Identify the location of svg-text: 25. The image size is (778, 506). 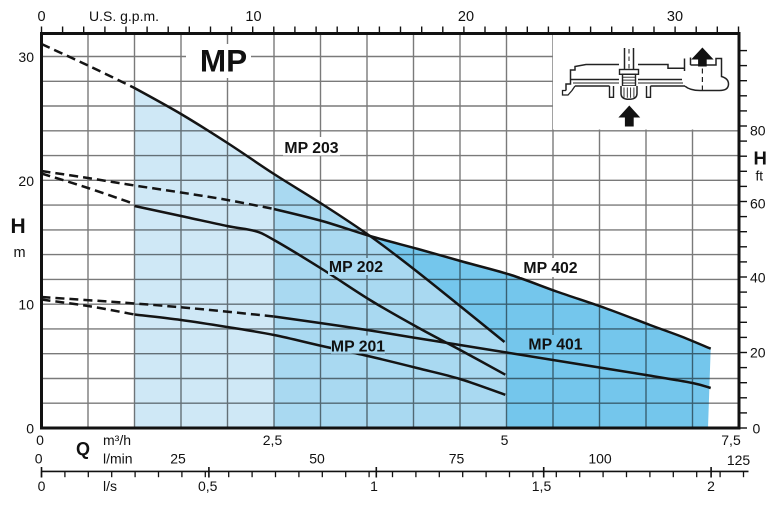
(178, 459).